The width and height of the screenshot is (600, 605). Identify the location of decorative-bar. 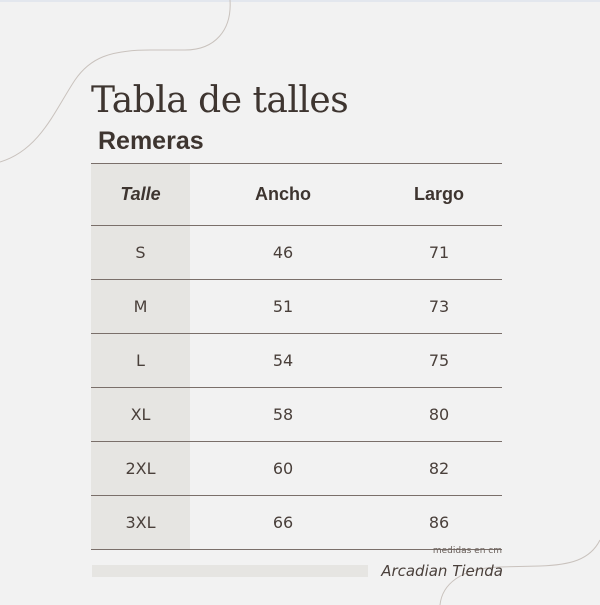
(230, 571).